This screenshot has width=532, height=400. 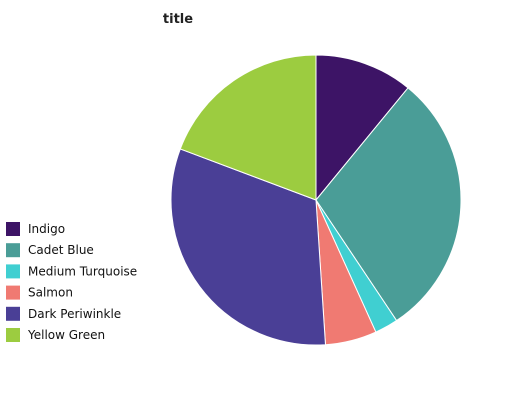 I want to click on legend-label-indigo: Indigo, so click(x=46, y=229).